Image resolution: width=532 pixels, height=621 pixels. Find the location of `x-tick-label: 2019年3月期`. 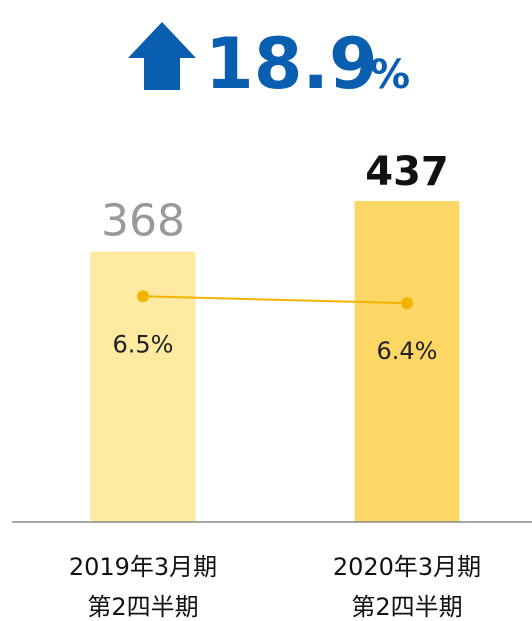

x-tick-label: 2019年3月期 is located at coordinates (143, 567).